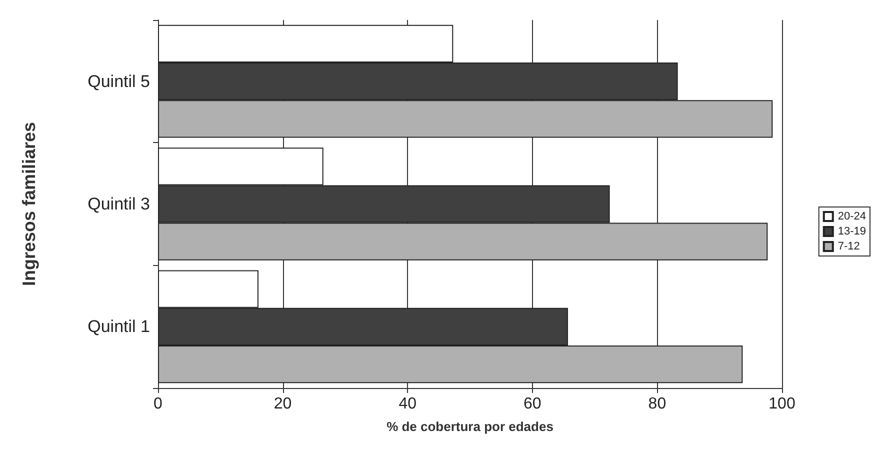 The height and width of the screenshot is (463, 882). What do you see at coordinates (657, 404) in the screenshot?
I see `x-tick-label: 80` at bounding box center [657, 404].